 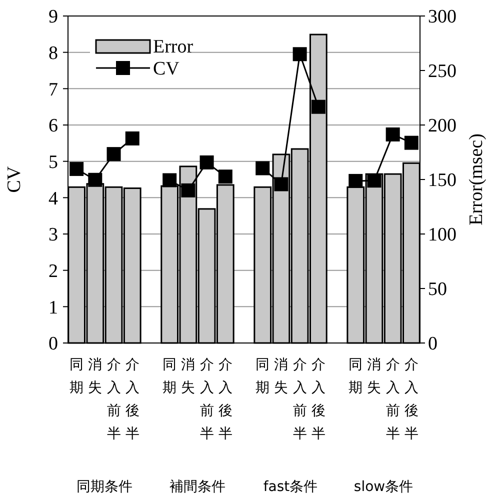 What do you see at coordinates (442, 126) in the screenshot?
I see `y2-tick-label: 200` at bounding box center [442, 126].